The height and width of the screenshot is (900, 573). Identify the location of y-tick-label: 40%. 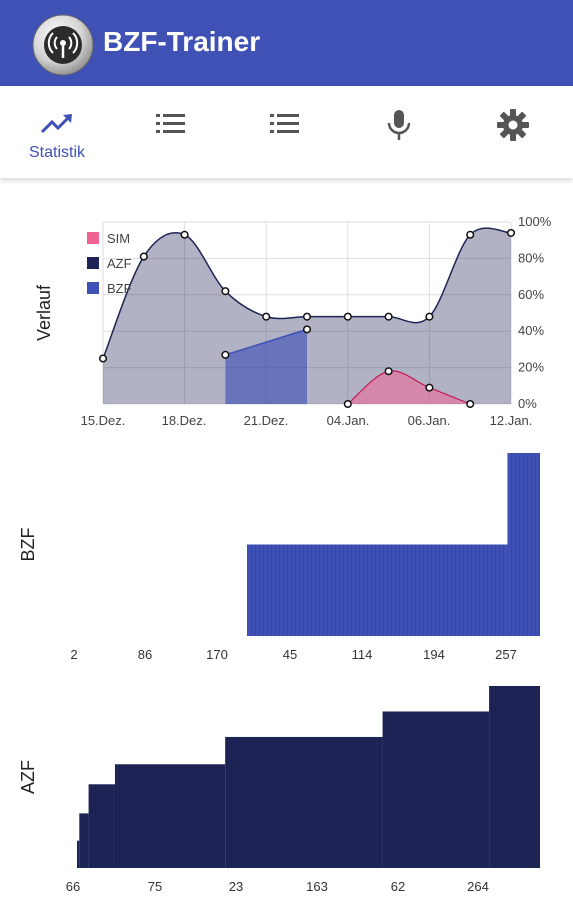
(531, 330).